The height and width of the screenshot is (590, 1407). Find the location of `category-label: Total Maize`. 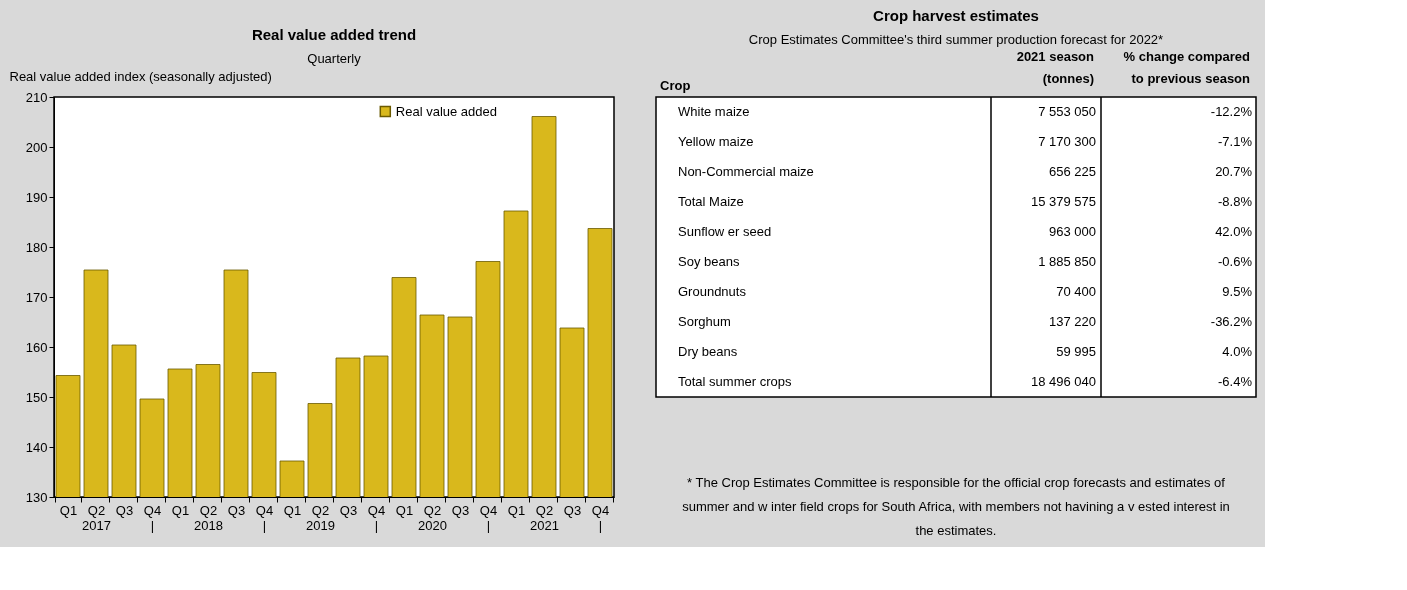

category-label: Total Maize is located at coordinates (711, 201).